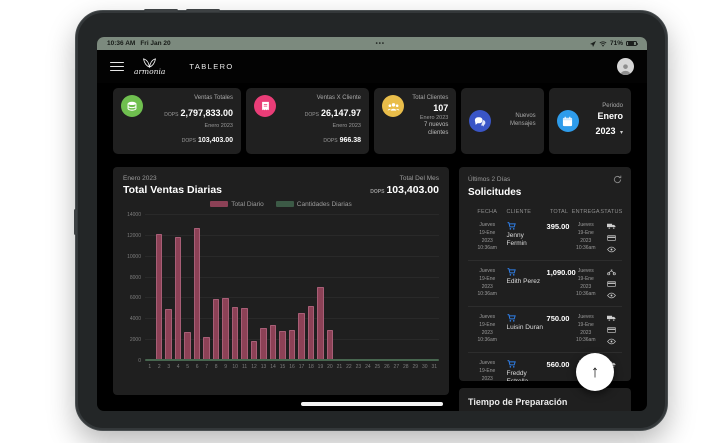 Image resolution: width=720 pixels, height=443 pixels. I want to click on total-cell: 750.00, so click(558, 318).